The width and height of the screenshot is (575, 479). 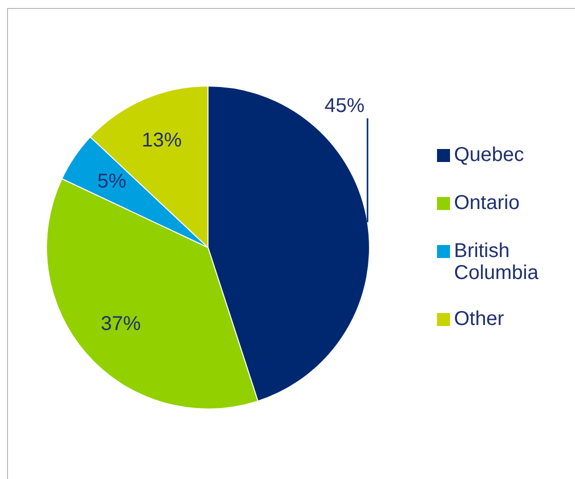 What do you see at coordinates (162, 140) in the screenshot?
I see `data-label: 13%` at bounding box center [162, 140].